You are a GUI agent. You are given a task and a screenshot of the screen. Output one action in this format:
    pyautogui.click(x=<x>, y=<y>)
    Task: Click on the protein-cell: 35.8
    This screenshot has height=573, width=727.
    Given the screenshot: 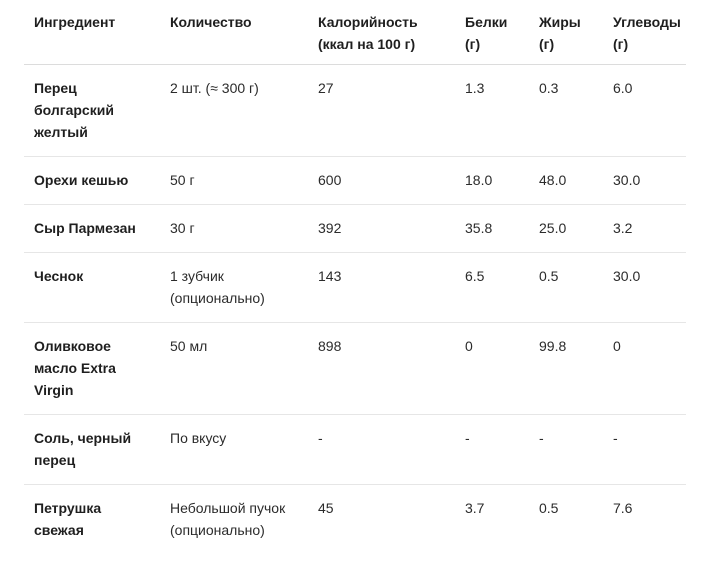 What is the action you would take?
    pyautogui.click(x=492, y=228)
    